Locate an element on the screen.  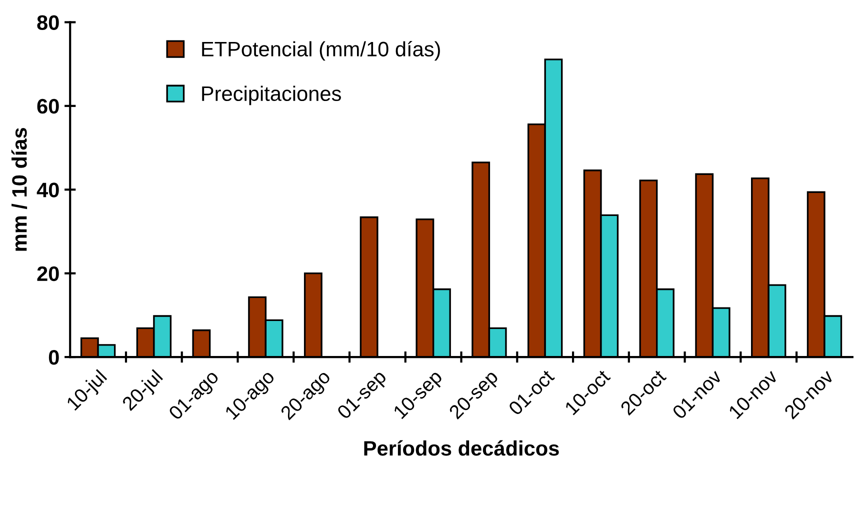
y-axis-title: mm / 10 días is located at coordinates (19, 189).